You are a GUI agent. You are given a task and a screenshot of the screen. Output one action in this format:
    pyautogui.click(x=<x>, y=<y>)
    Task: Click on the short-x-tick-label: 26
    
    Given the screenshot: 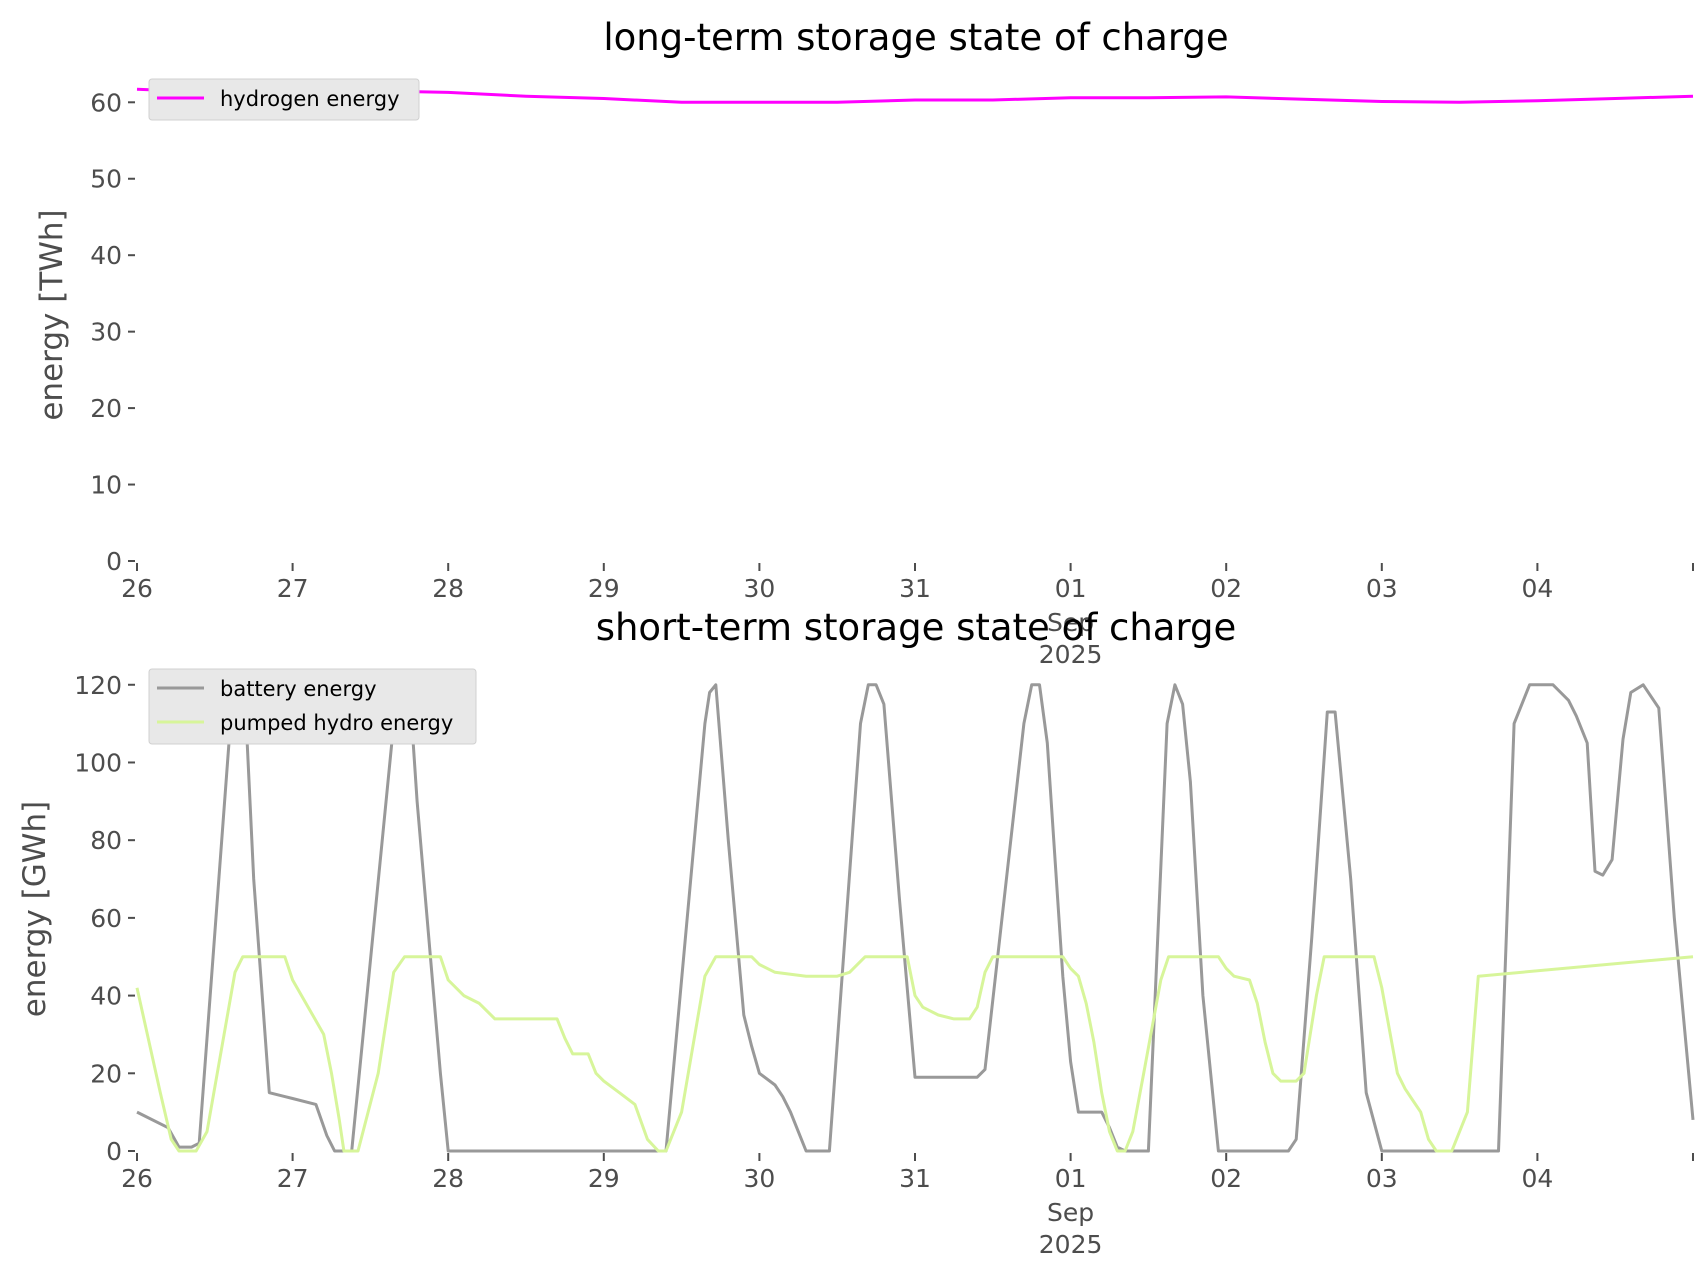 What is the action you would take?
    pyautogui.click(x=137, y=1178)
    